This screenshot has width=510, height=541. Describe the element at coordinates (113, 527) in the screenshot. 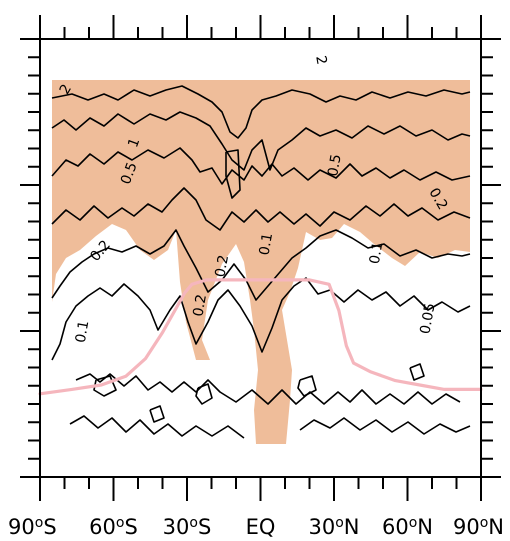

I see `x-tick-label-1: 60oS` at that location.